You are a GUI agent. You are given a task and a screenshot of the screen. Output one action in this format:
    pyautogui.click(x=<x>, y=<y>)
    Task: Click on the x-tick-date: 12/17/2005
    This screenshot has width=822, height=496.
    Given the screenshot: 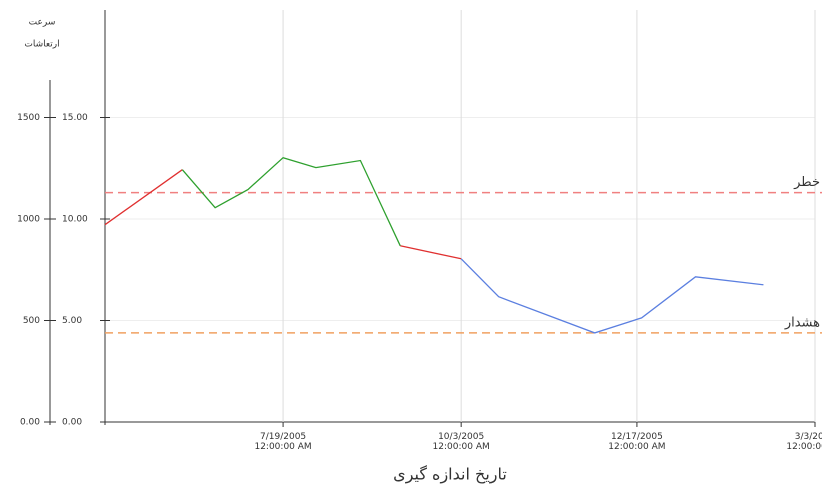 What is the action you would take?
    pyautogui.click(x=637, y=437)
    